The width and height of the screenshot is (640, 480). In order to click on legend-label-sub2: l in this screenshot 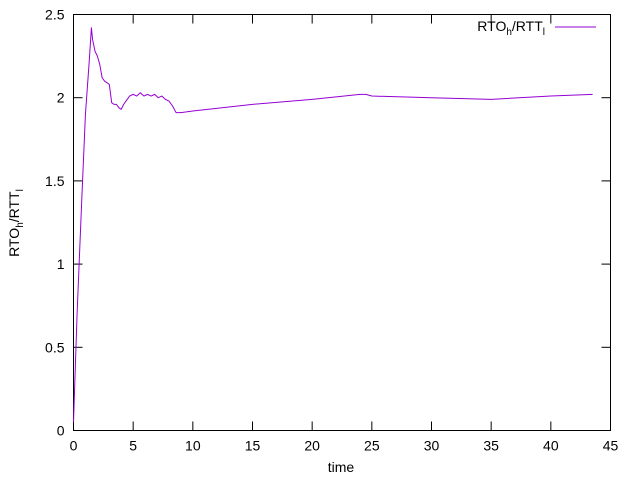, I will do `click(544, 32)`.